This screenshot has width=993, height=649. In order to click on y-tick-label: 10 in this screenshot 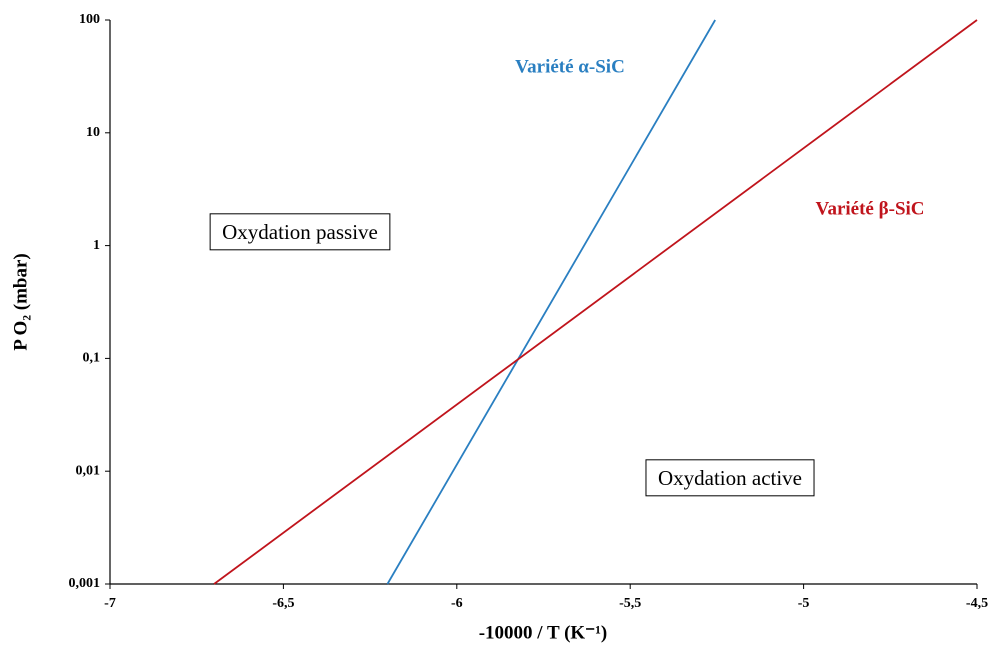, I will do `click(93, 132)`.